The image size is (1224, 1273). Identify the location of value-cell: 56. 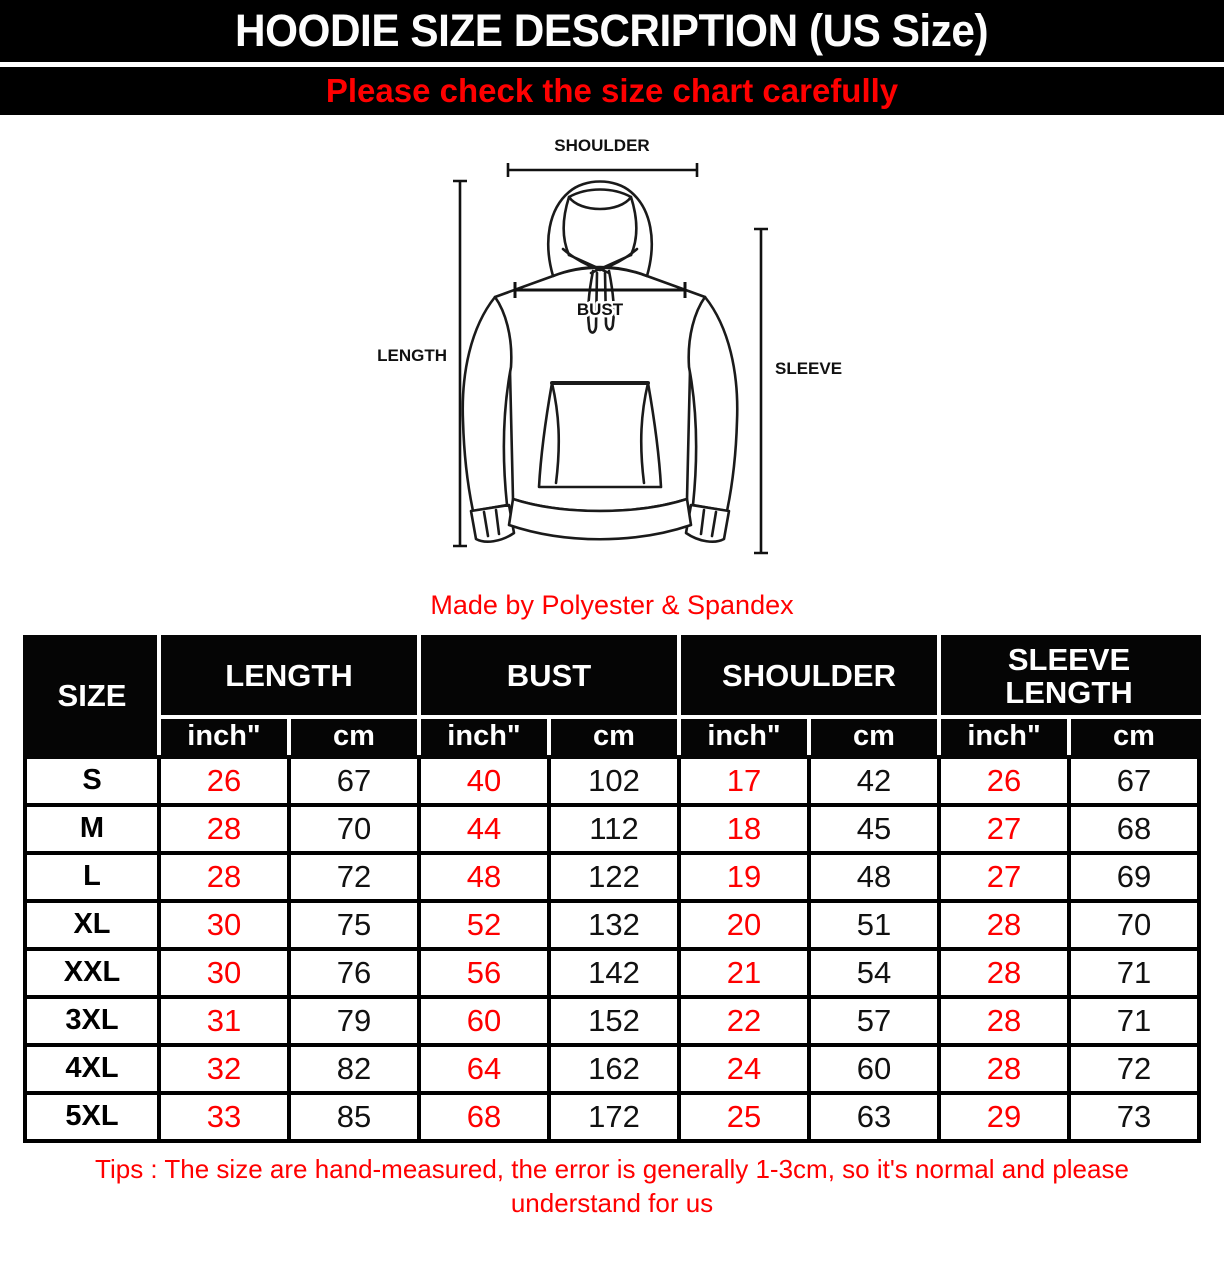
(483, 972).